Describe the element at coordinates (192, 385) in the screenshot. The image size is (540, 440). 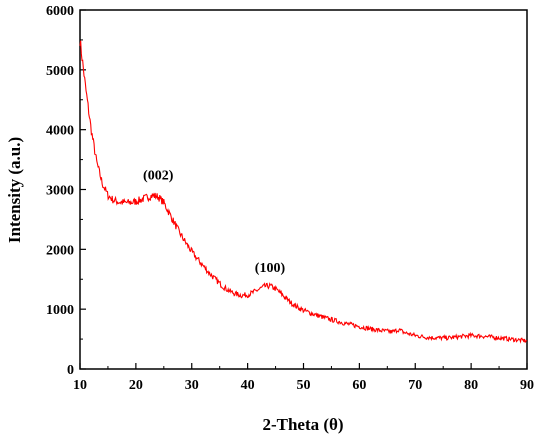
I see `x-tick-label: 30` at that location.